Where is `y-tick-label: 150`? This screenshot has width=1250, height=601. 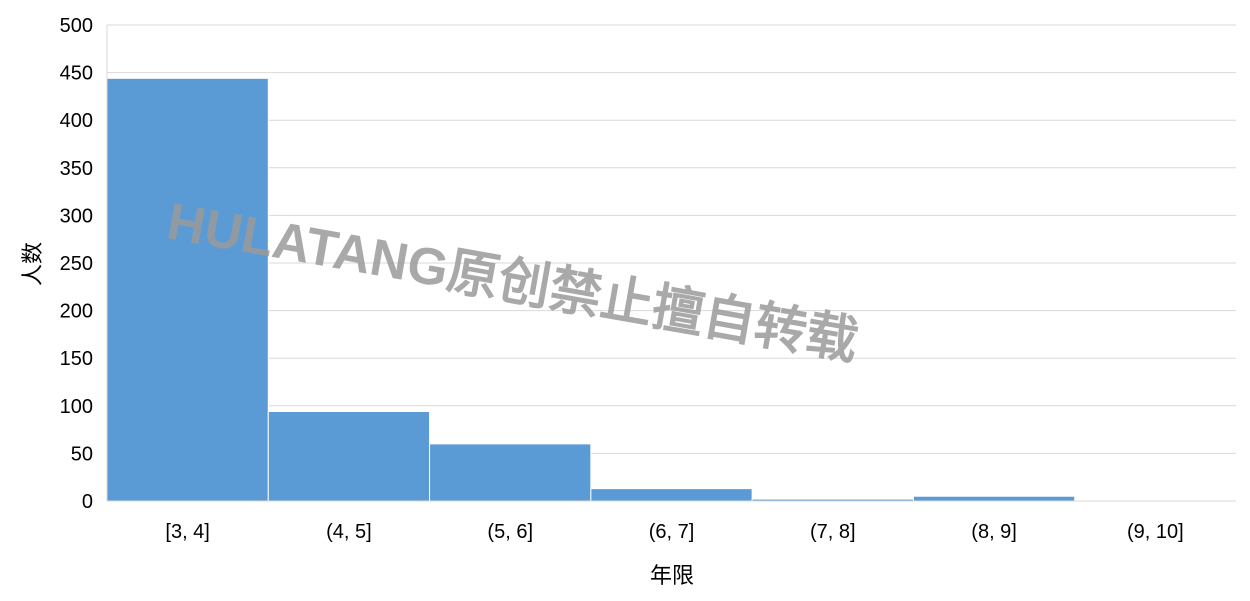
y-tick-label: 150 is located at coordinates (76, 359).